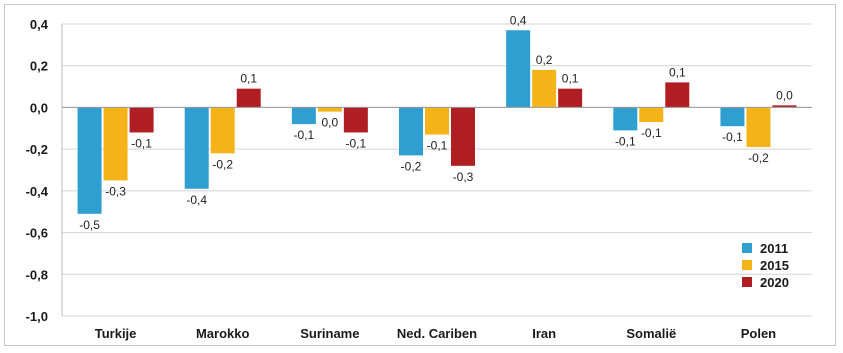 The image size is (843, 353). I want to click on y-tick-label: -1,0, so click(37, 316).